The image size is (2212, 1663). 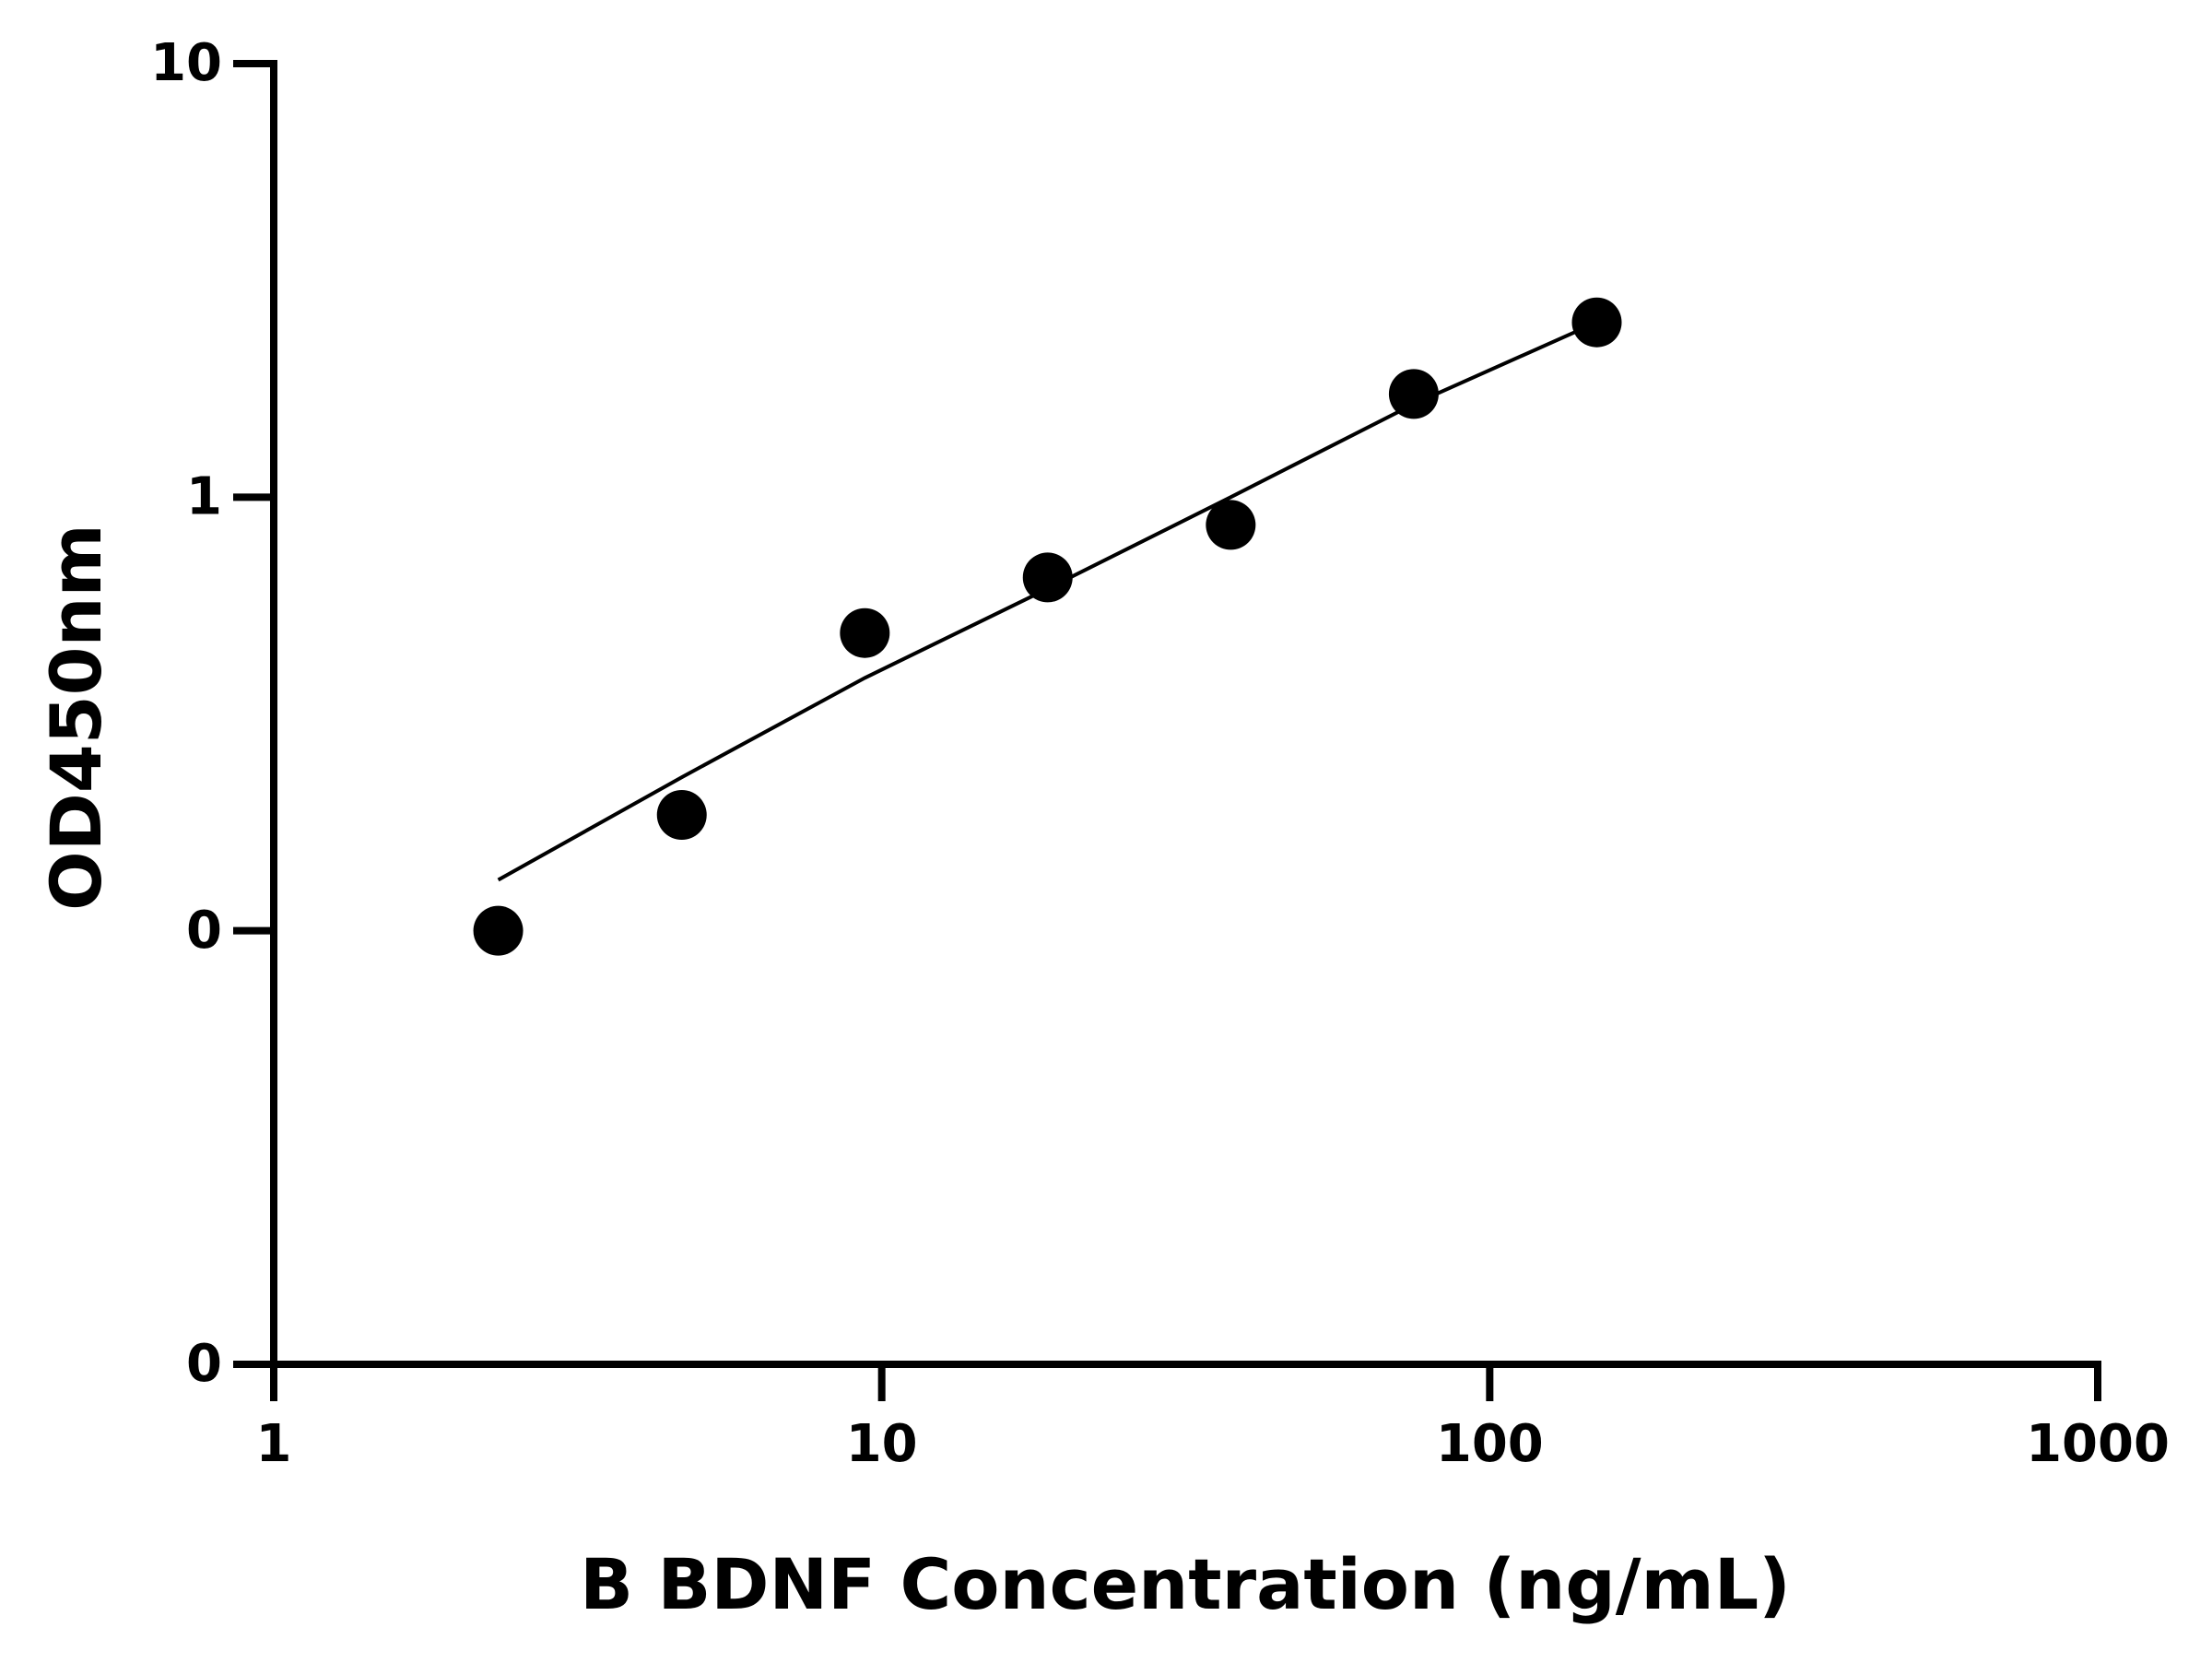 What do you see at coordinates (1185, 1584) in the screenshot?
I see `x-axis-title: B BDNF Concentration (ng/mL)` at bounding box center [1185, 1584].